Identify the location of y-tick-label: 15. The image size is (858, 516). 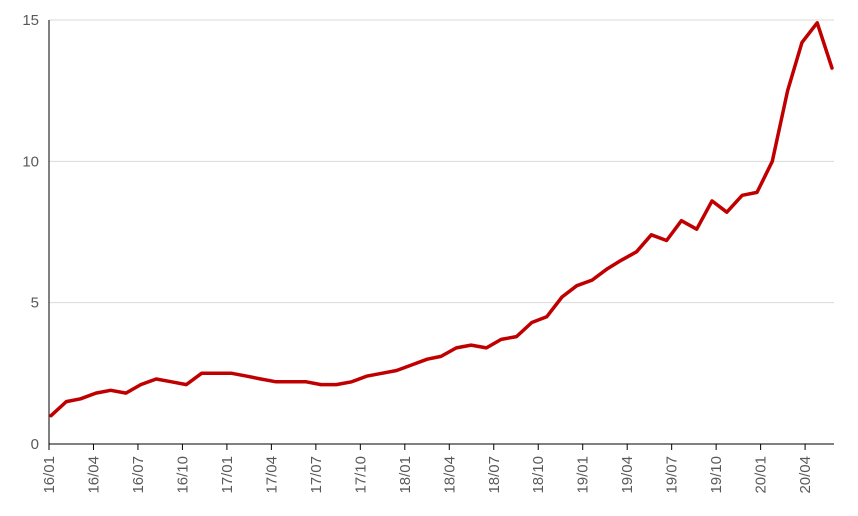
(30, 20).